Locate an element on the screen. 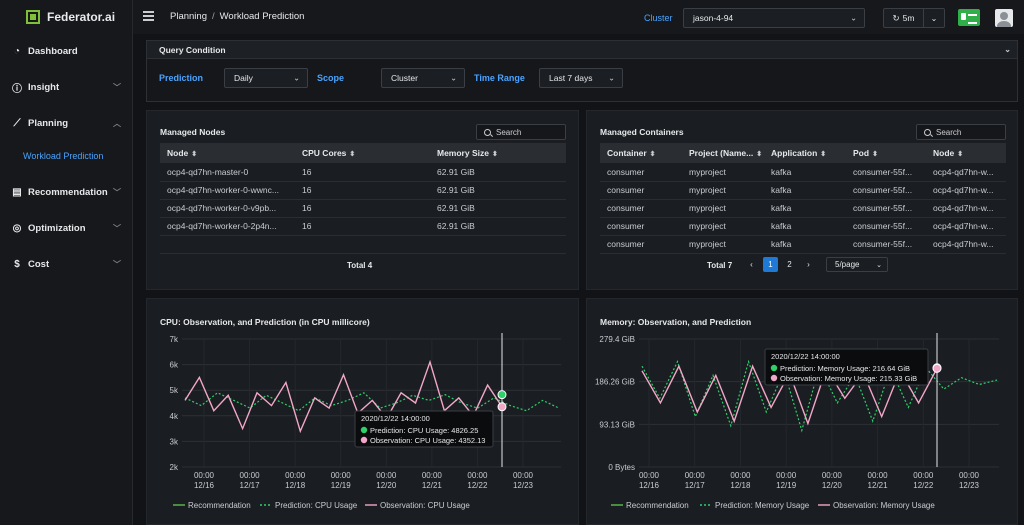 Image resolution: width=1024 pixels, height=525 pixels. tooltip-box is located at coordinates (846, 367).